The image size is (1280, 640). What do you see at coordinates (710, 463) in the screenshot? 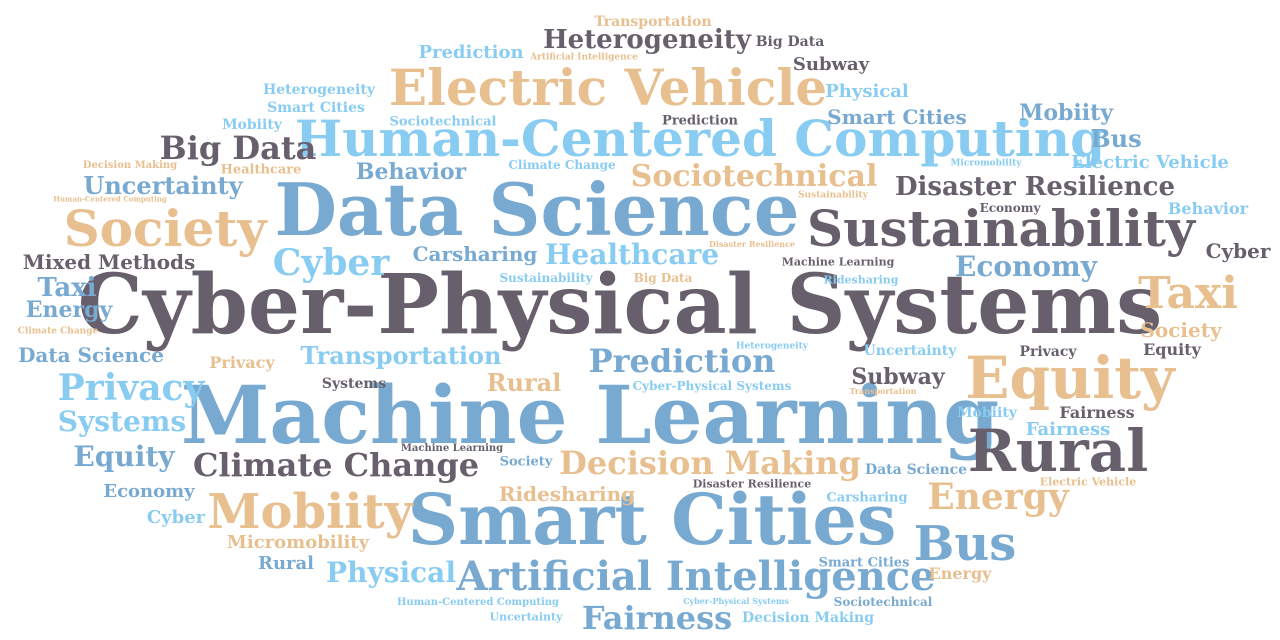
I see `word-decision-making: Decision Making` at bounding box center [710, 463].